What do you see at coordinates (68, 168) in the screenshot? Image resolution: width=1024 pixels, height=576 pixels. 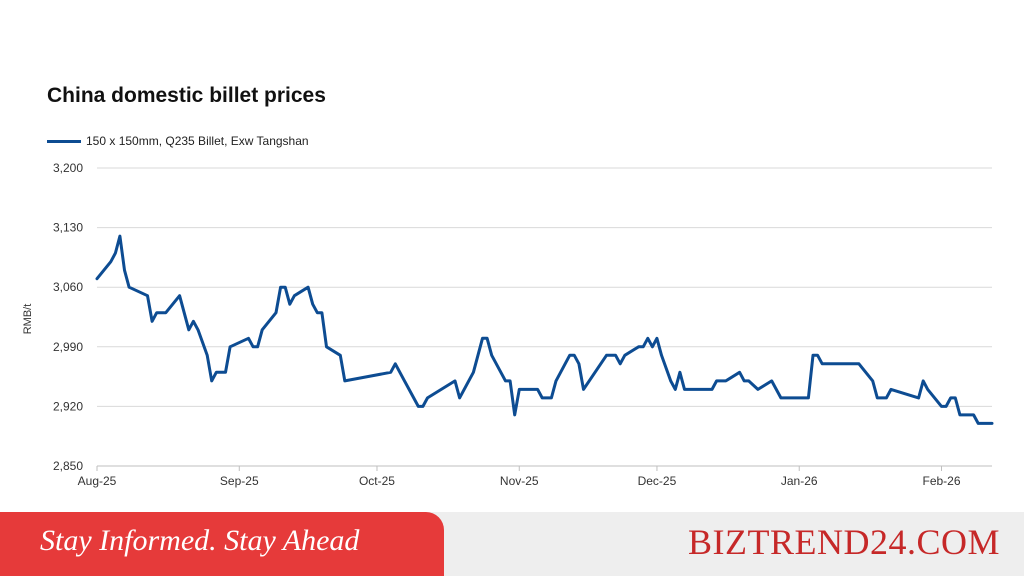 I see `y-tick-label: 3,200` at bounding box center [68, 168].